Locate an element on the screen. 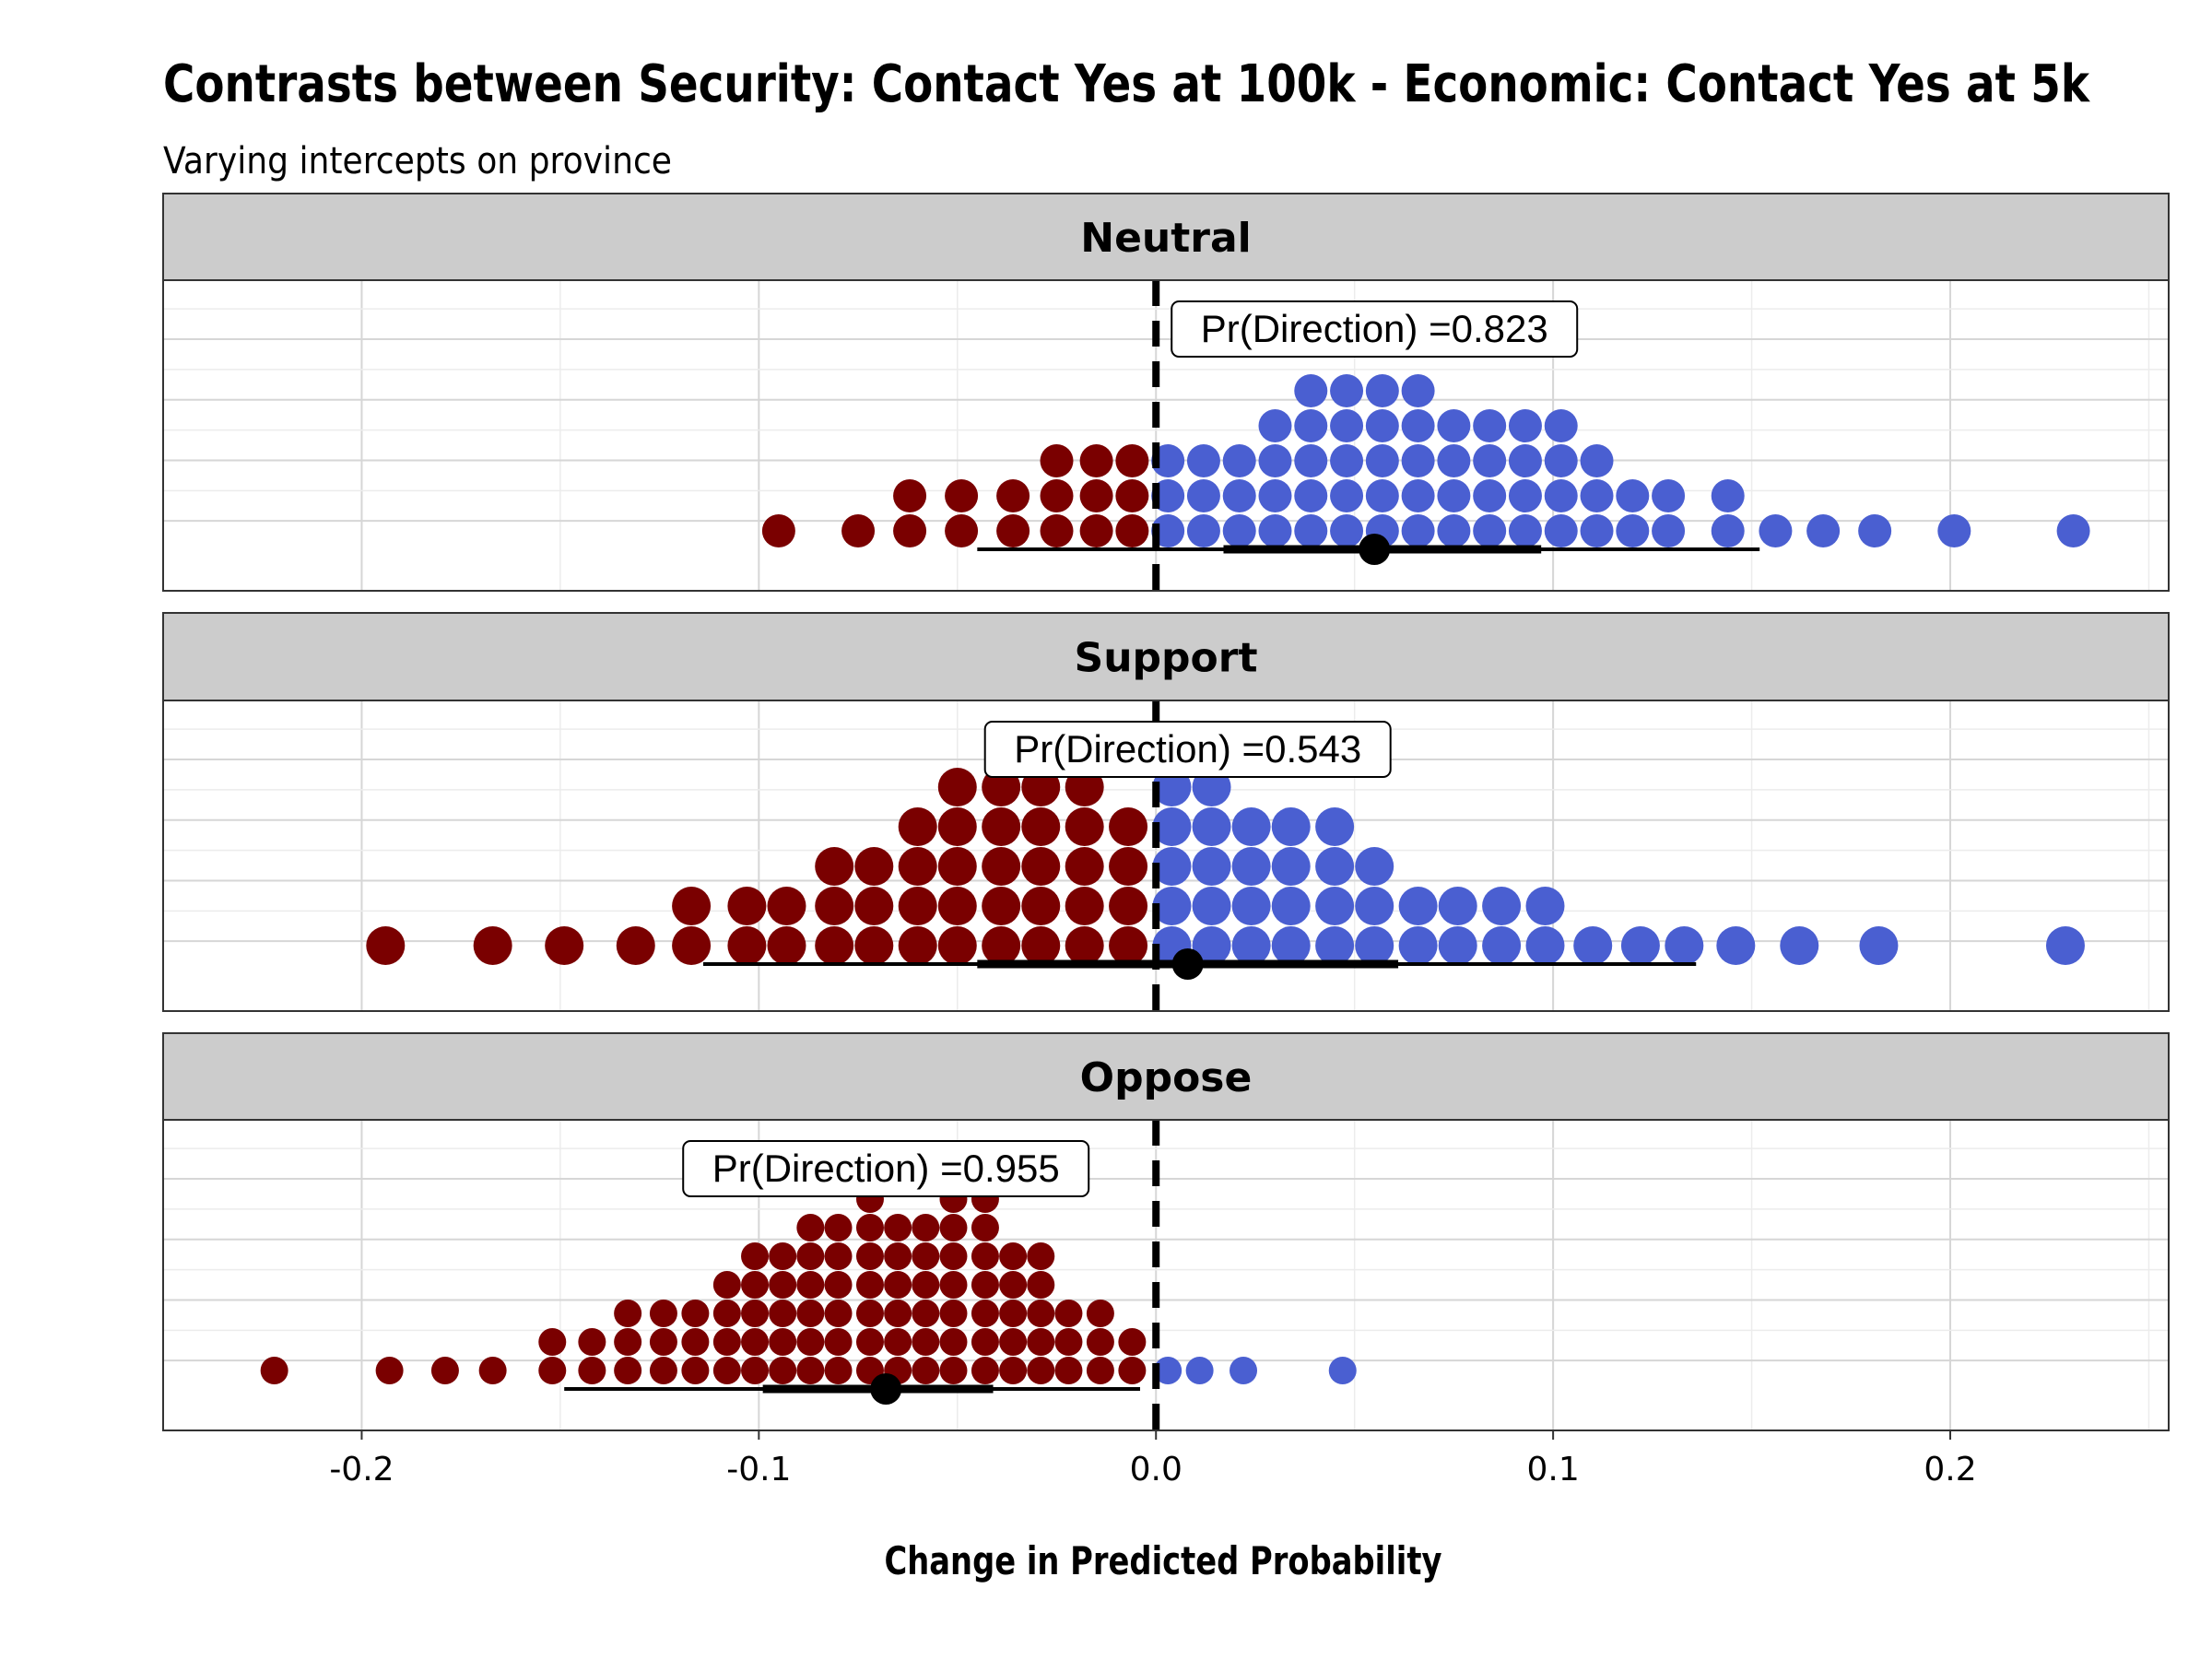 This screenshot has width=2212, height=1659. facet-strip-label: Oppose is located at coordinates (1166, 1077).